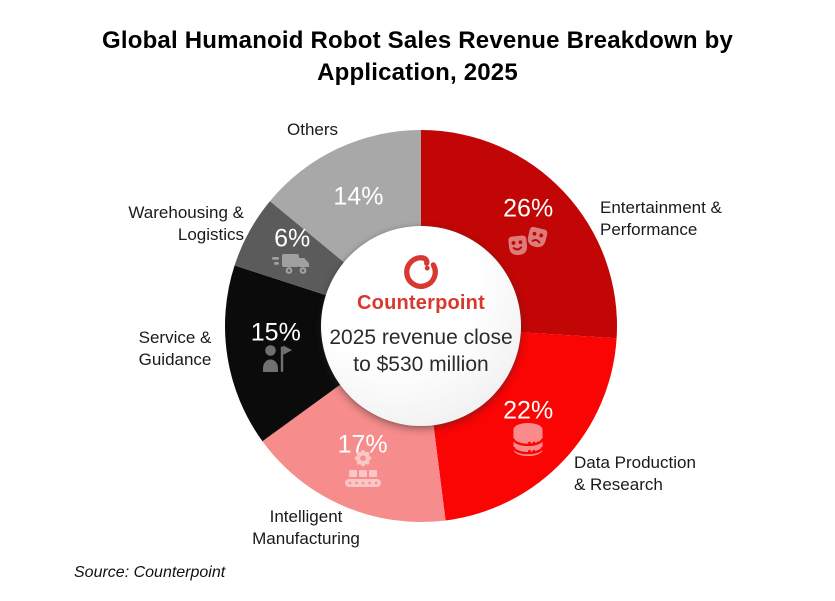  What do you see at coordinates (306, 527) in the screenshot?
I see `category-label-intelligent-manufacturing: Intelligent Manufacturing` at bounding box center [306, 527].